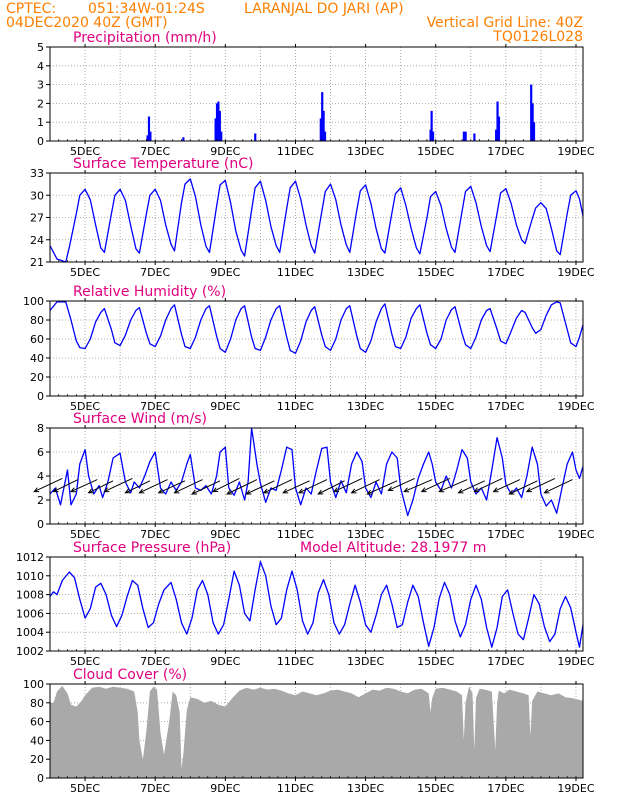  I want to click on header-coordinates: 051:34W-01:24S, so click(146, 9).